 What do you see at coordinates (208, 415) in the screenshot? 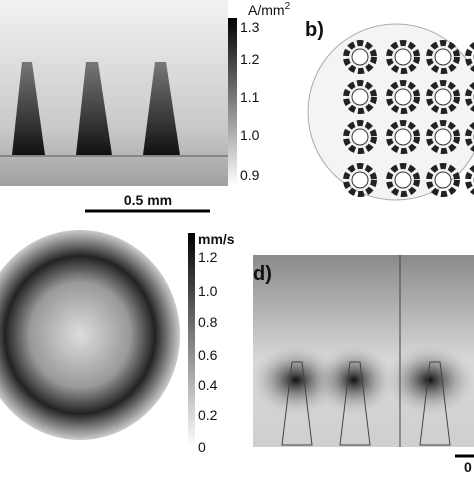
I see `tick-label: 0.2` at bounding box center [208, 415].